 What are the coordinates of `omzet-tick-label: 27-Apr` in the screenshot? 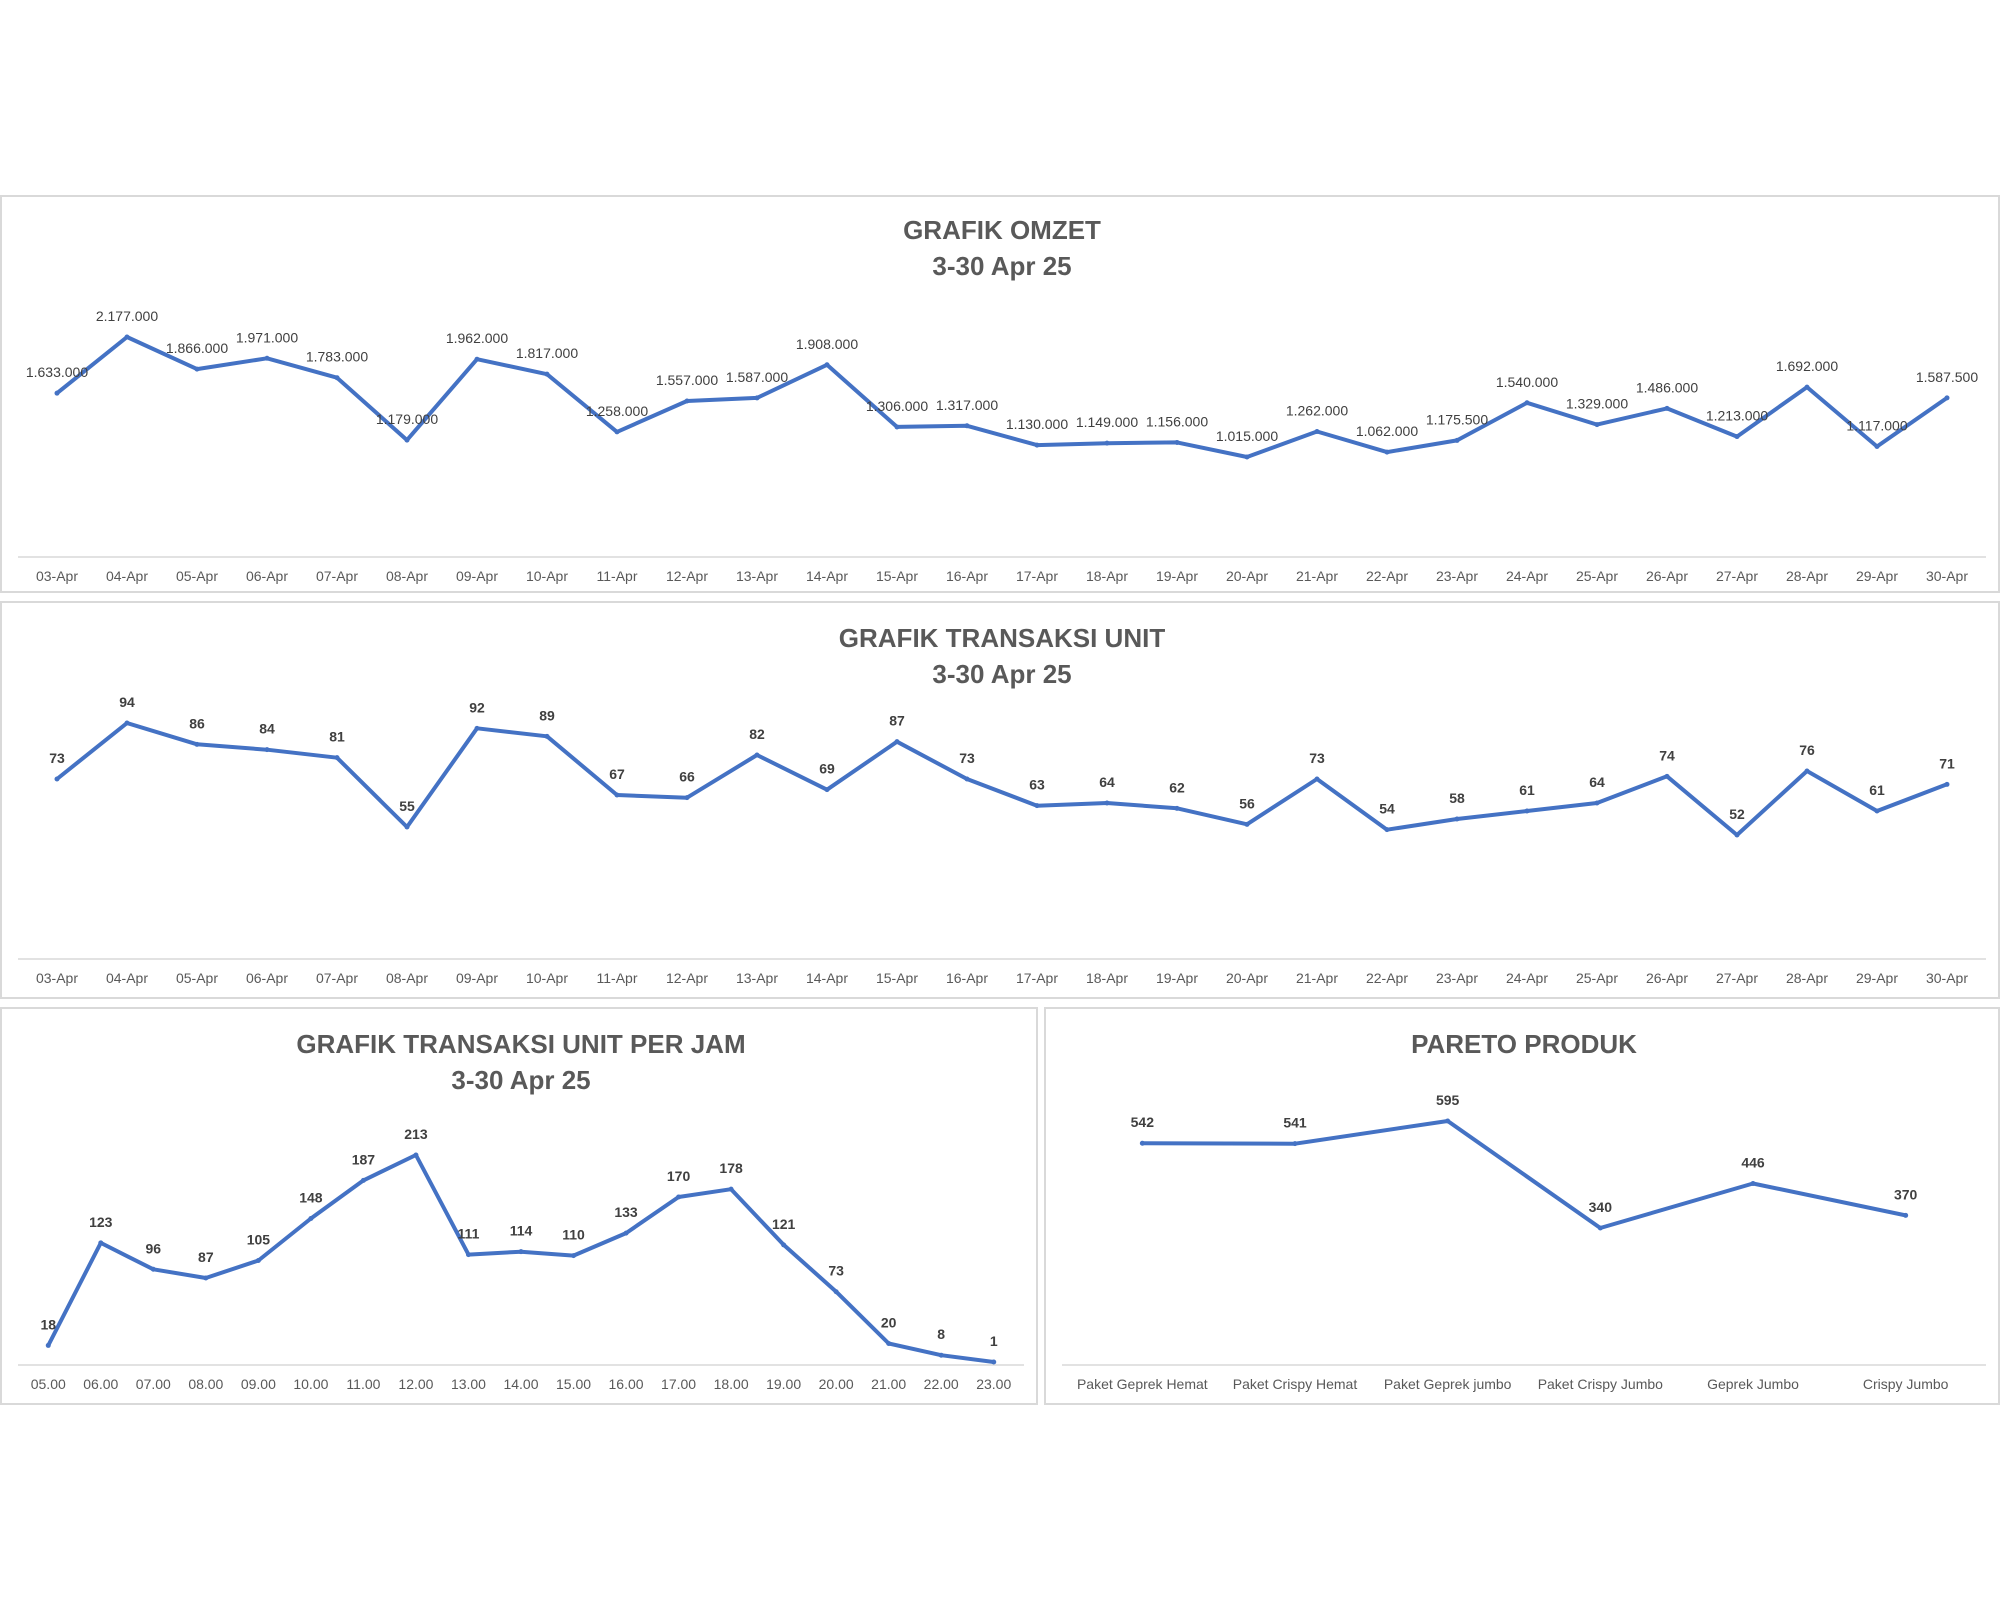 It's located at (1737, 576).